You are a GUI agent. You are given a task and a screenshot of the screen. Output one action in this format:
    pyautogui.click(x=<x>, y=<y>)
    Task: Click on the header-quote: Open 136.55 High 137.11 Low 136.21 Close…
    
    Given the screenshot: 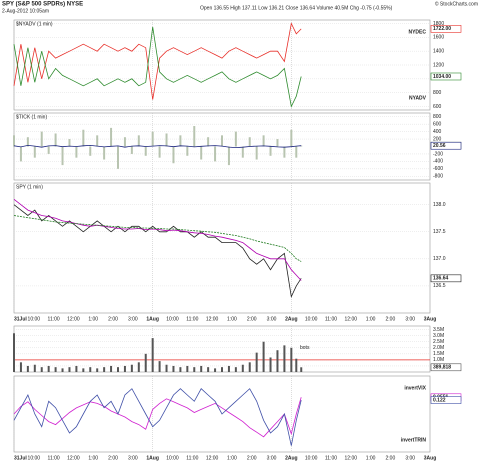 What is the action you would take?
    pyautogui.click(x=296, y=8)
    